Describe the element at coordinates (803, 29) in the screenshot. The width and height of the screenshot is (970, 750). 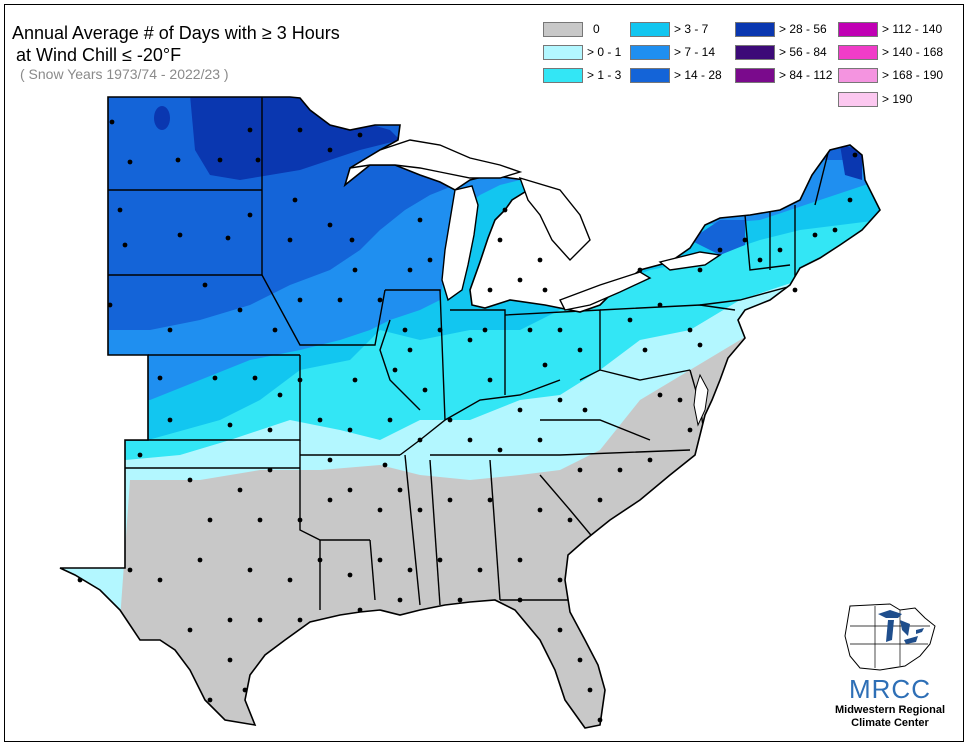
I see `legend-label: > 28 - 56` at that location.